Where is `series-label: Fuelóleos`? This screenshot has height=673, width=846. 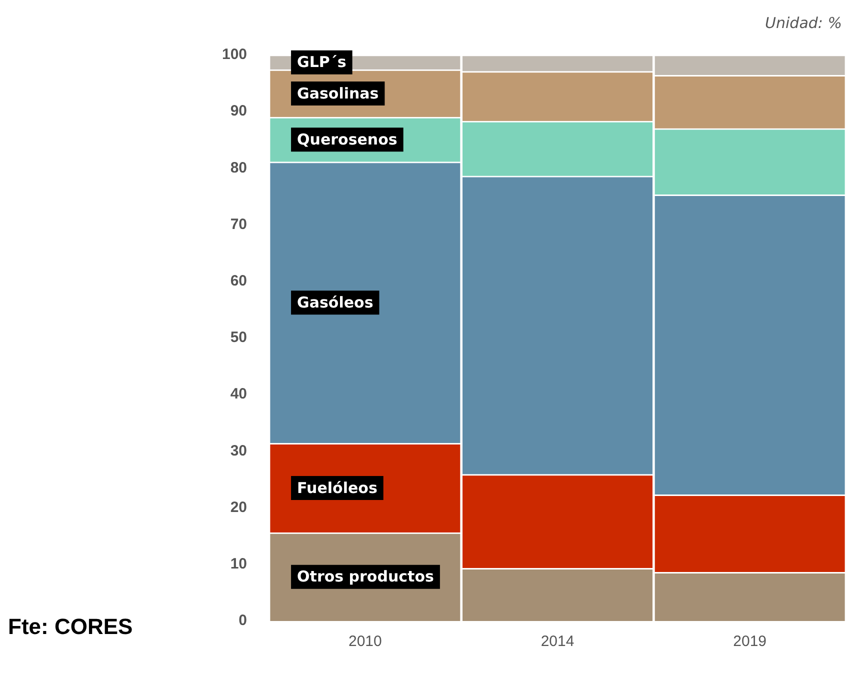
series-label: Fuelóleos is located at coordinates (337, 487).